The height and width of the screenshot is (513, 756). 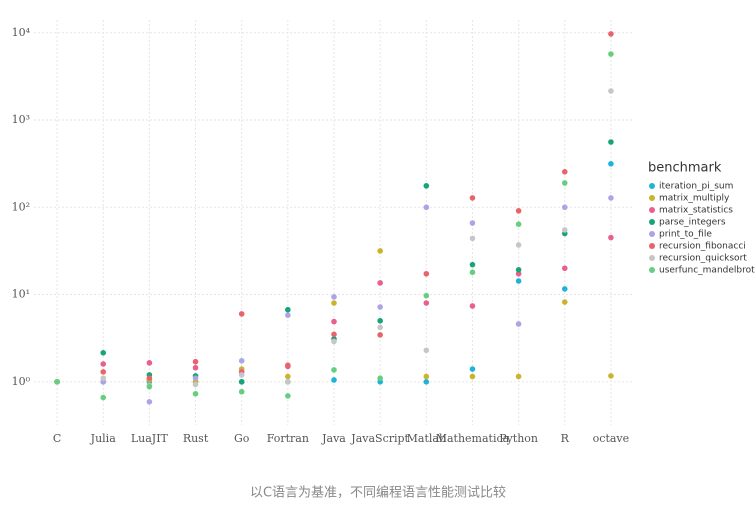 I want to click on x-tick-label: Rust, so click(x=196, y=438).